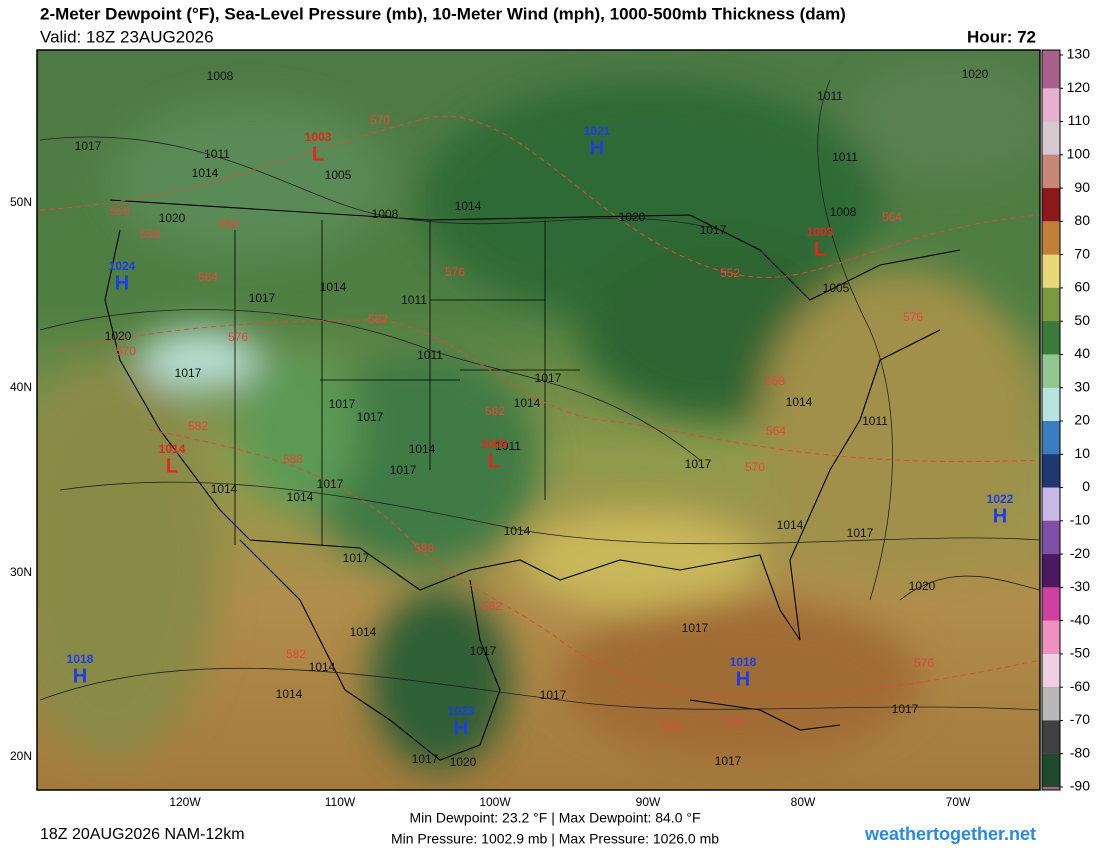  Describe the element at coordinates (494, 444) in the screenshot. I see `center-pressure: 1009` at that location.